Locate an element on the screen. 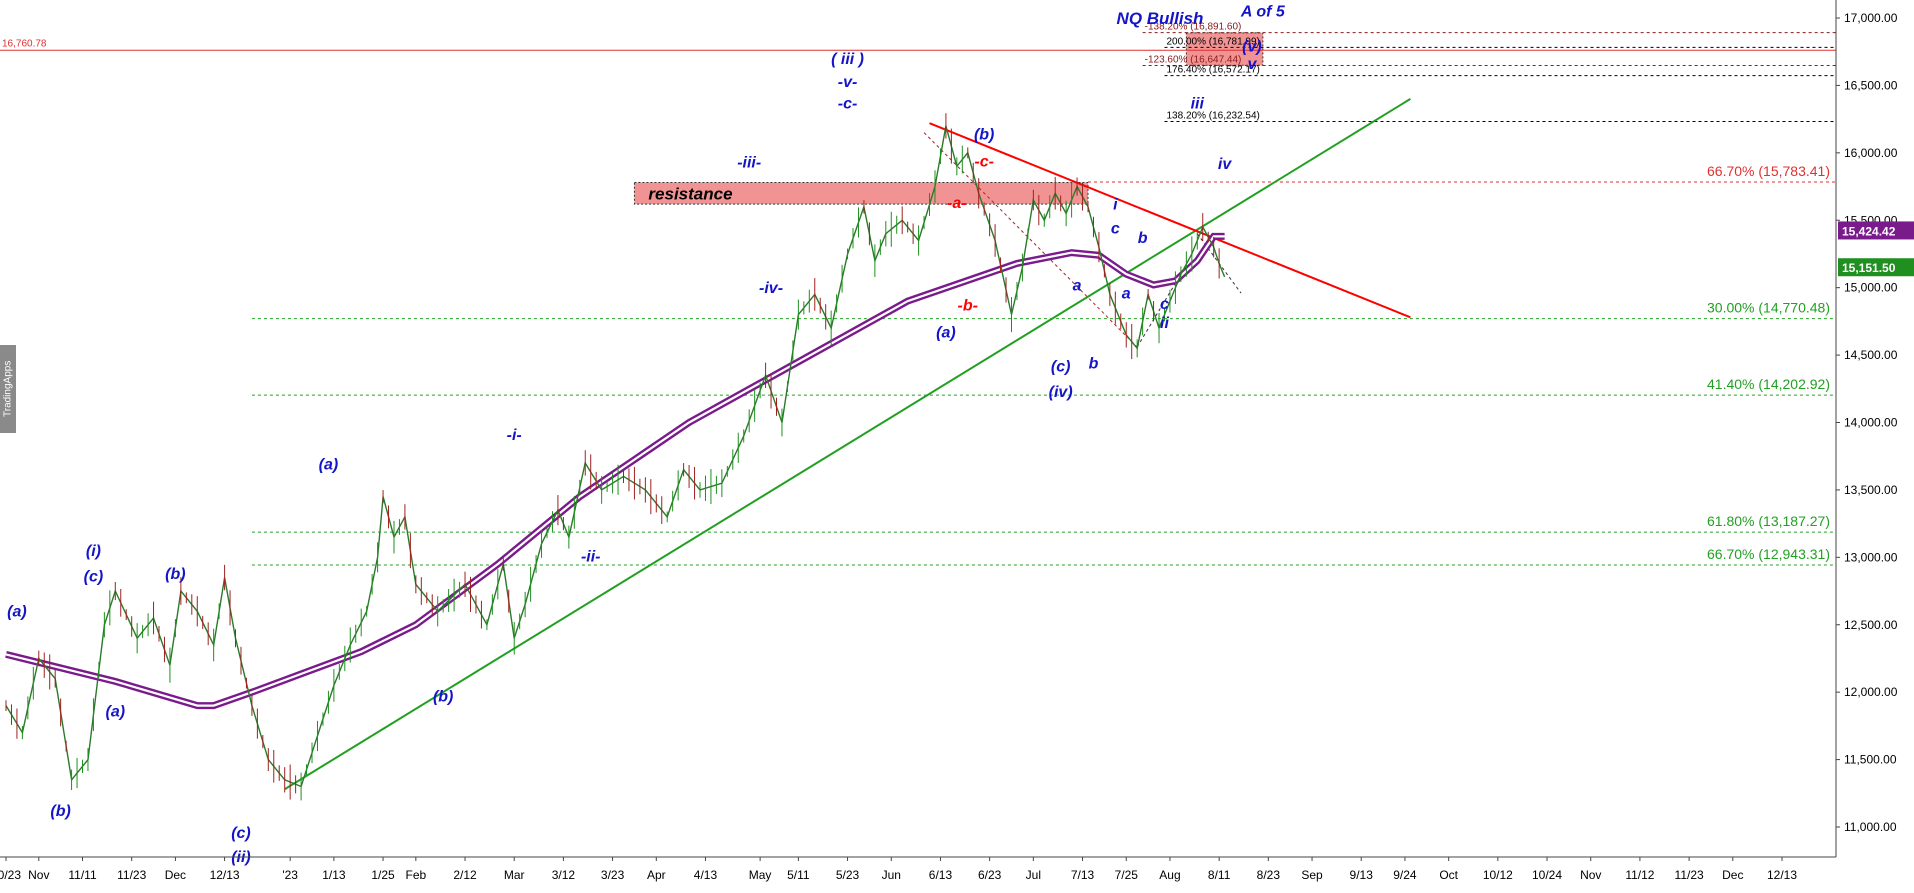 This screenshot has height=893, width=1914. price-tick-label: 14,000.00 is located at coordinates (1871, 423).